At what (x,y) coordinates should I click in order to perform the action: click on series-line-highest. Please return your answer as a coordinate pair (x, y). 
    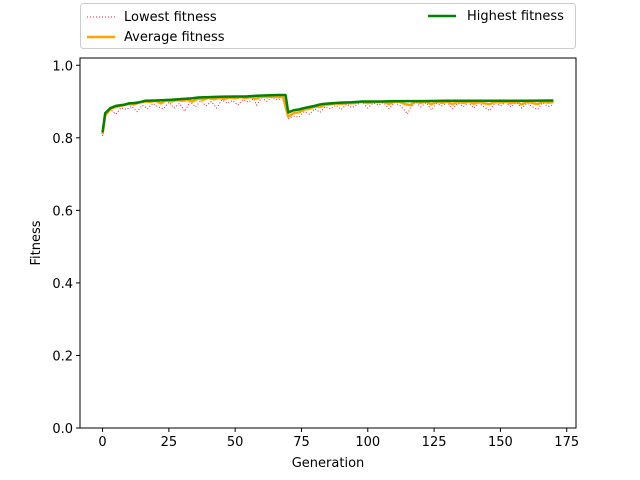
    Looking at the image, I should click on (327, 113).